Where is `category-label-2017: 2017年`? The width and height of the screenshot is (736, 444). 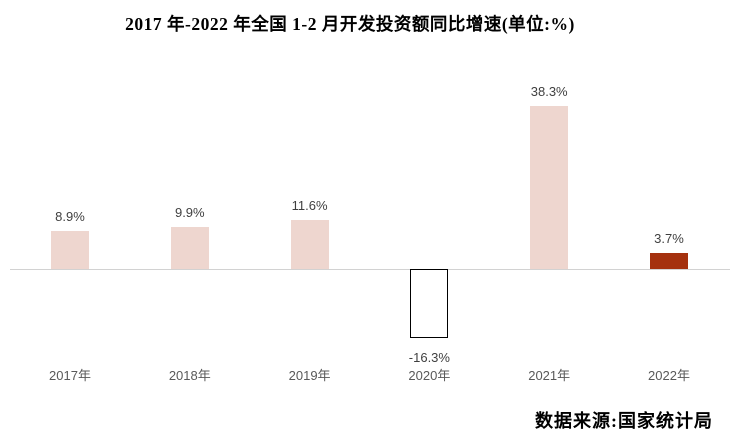
category-label-2017: 2017年 is located at coordinates (70, 375).